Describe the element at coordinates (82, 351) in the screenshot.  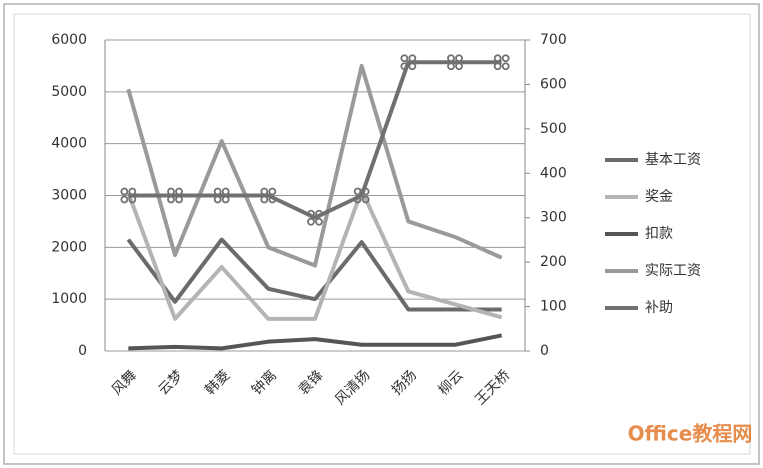
I see `y-tick-label: 0` at that location.